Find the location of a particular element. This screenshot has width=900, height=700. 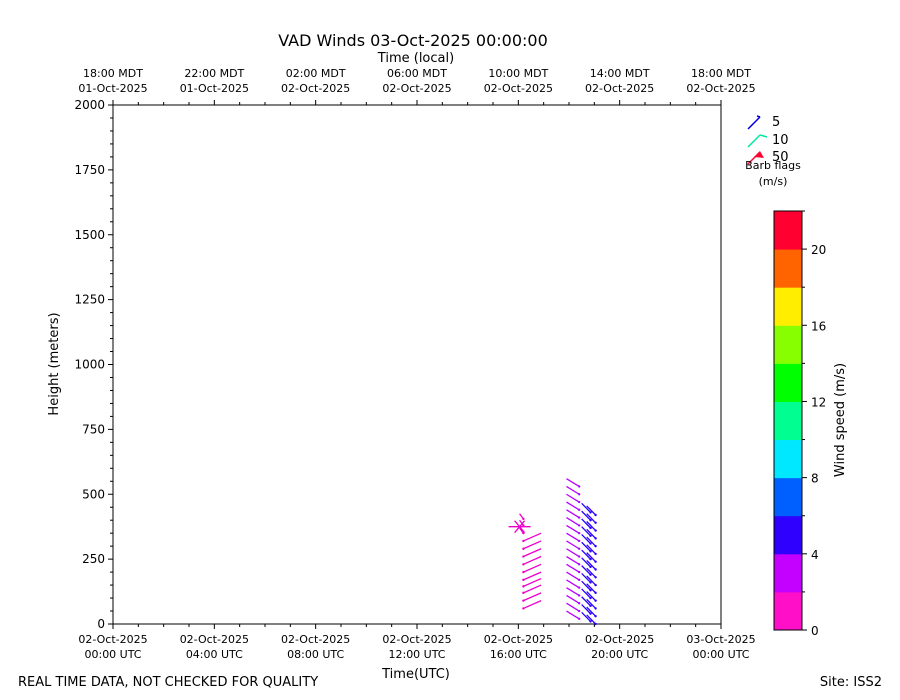

colorbar-frame is located at coordinates (788, 420).